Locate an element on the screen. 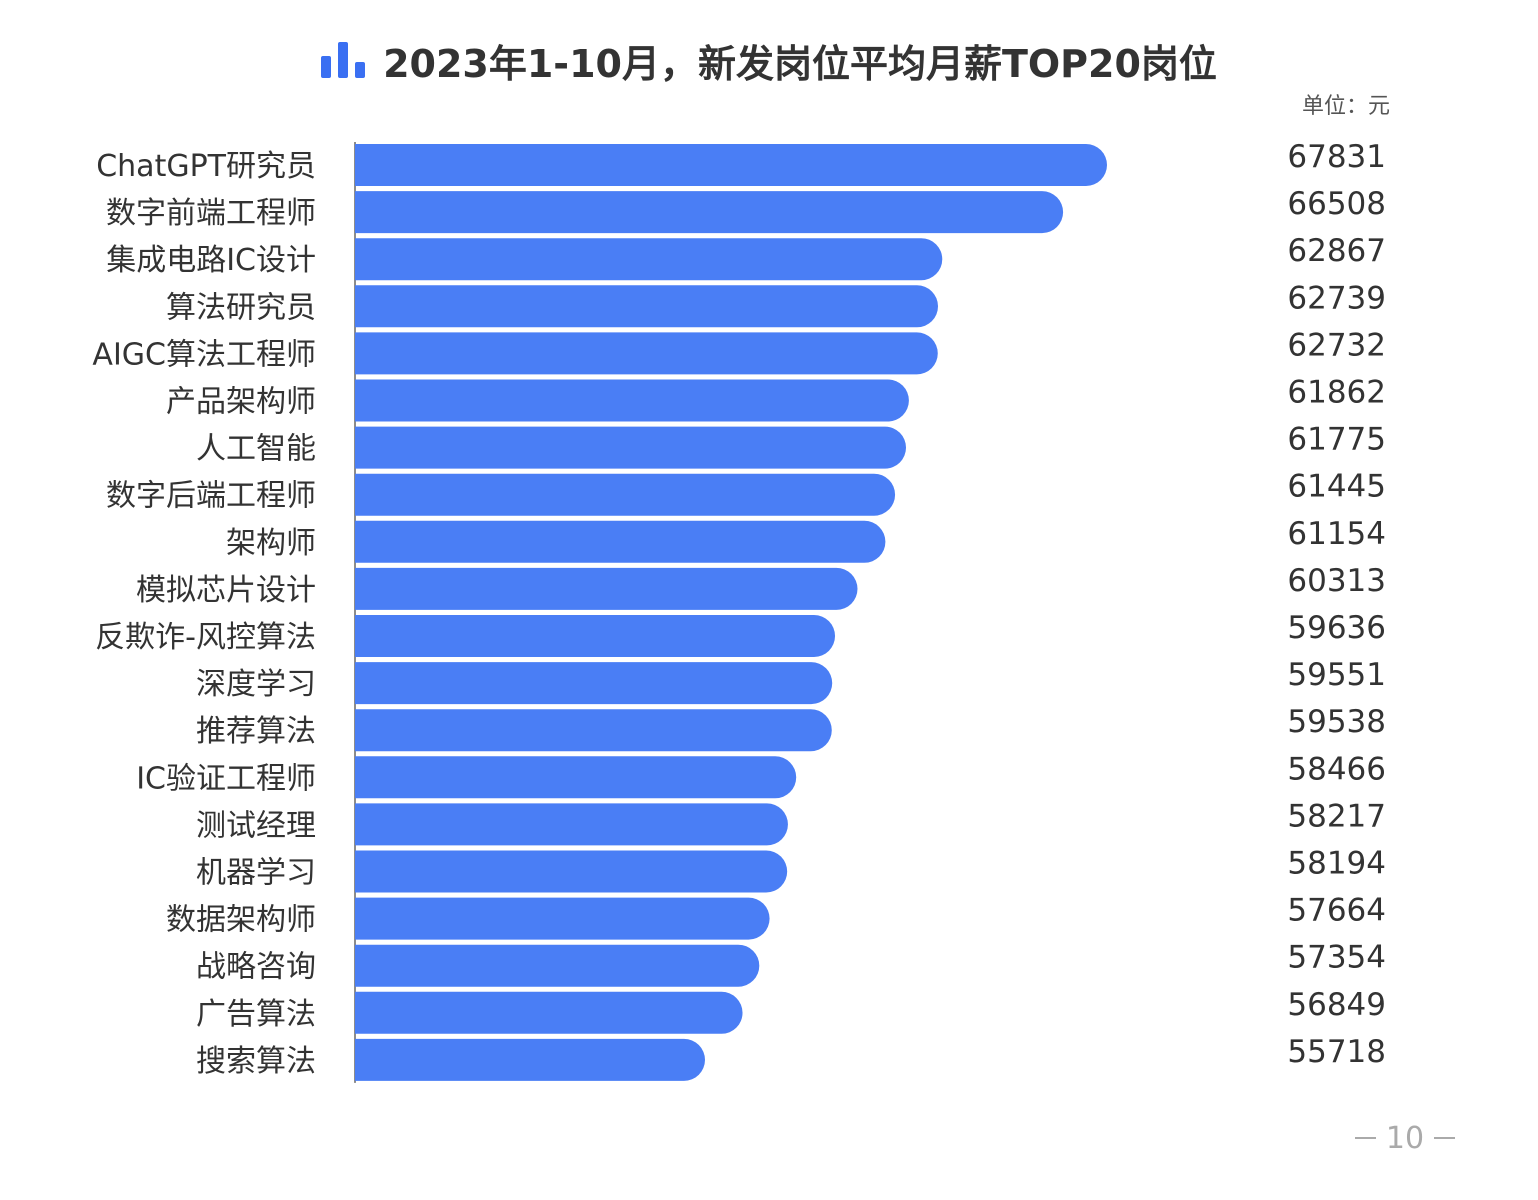 The height and width of the screenshot is (1200, 1538). value-label: 67831 is located at coordinates (1336, 157).